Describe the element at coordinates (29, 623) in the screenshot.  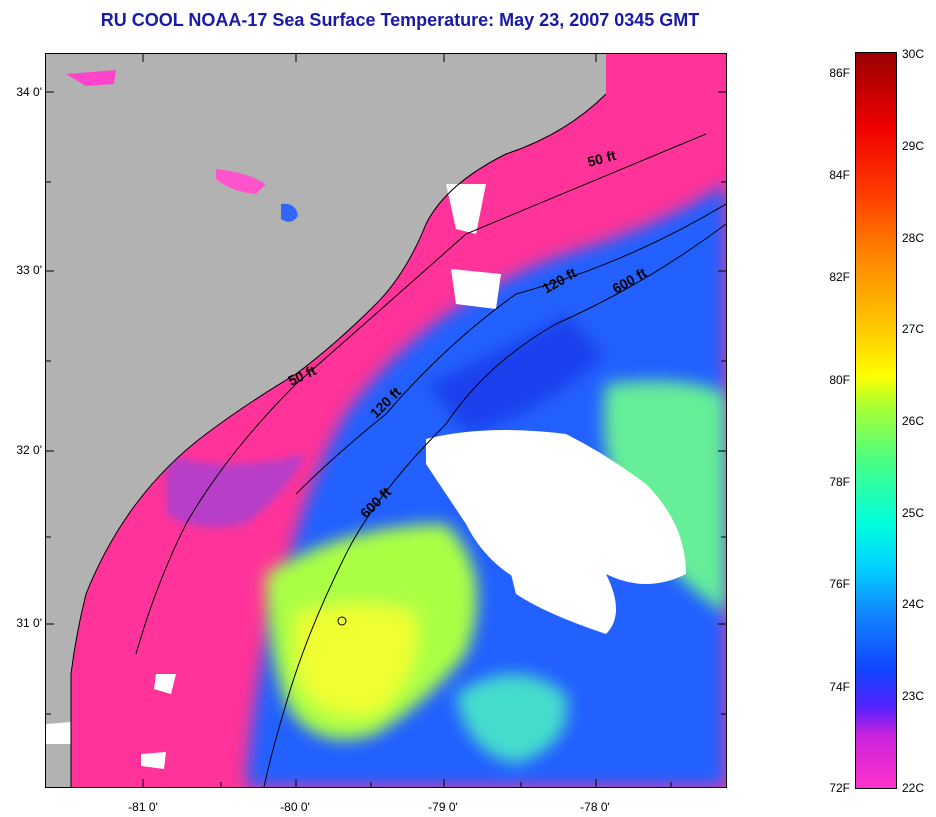
I see `latitude-label: 31 0'` at that location.